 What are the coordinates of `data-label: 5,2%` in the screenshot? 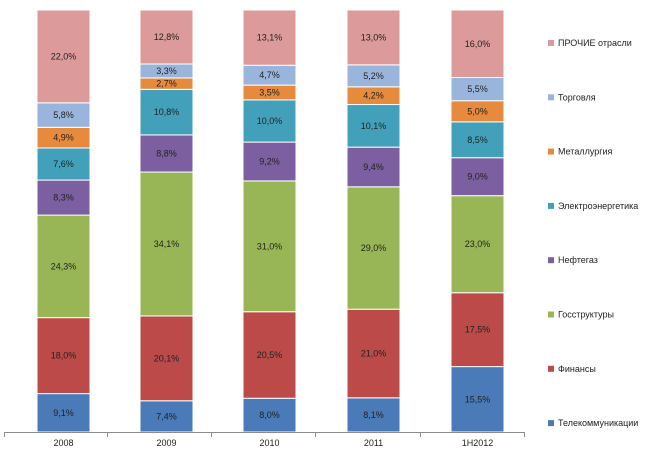 It's located at (373, 76).